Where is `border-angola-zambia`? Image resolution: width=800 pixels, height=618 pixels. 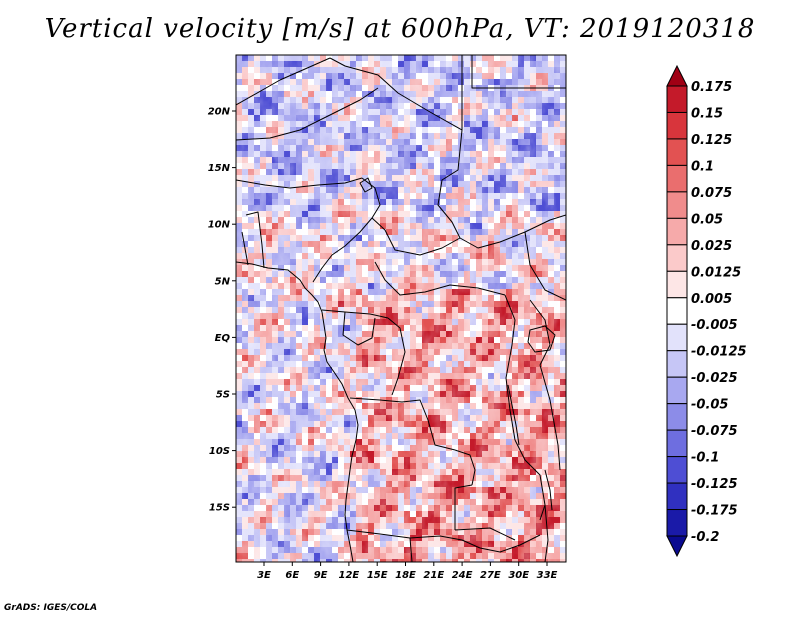 border-angola-zambia is located at coordinates (463, 507).